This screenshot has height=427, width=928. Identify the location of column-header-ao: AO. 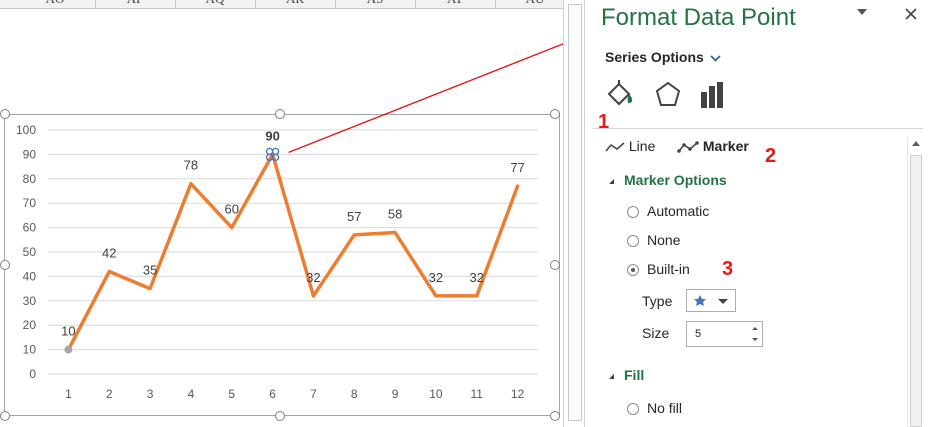
(55, 4).